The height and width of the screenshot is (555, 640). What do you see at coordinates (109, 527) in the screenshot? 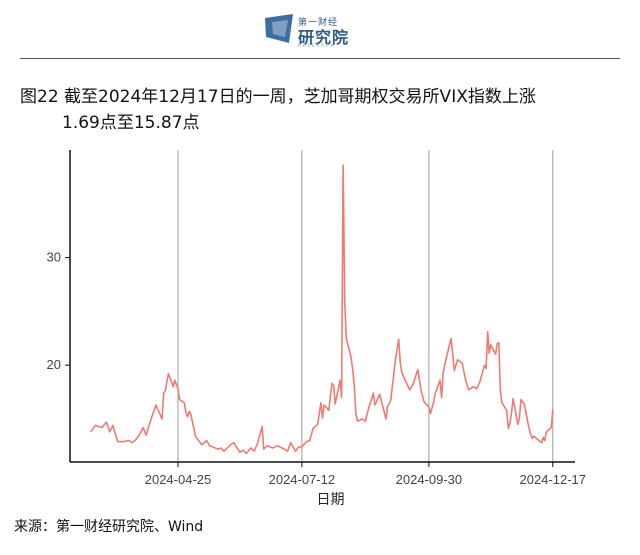
I see `source-note: 来源：第一财经研究院、Wind` at bounding box center [109, 527].